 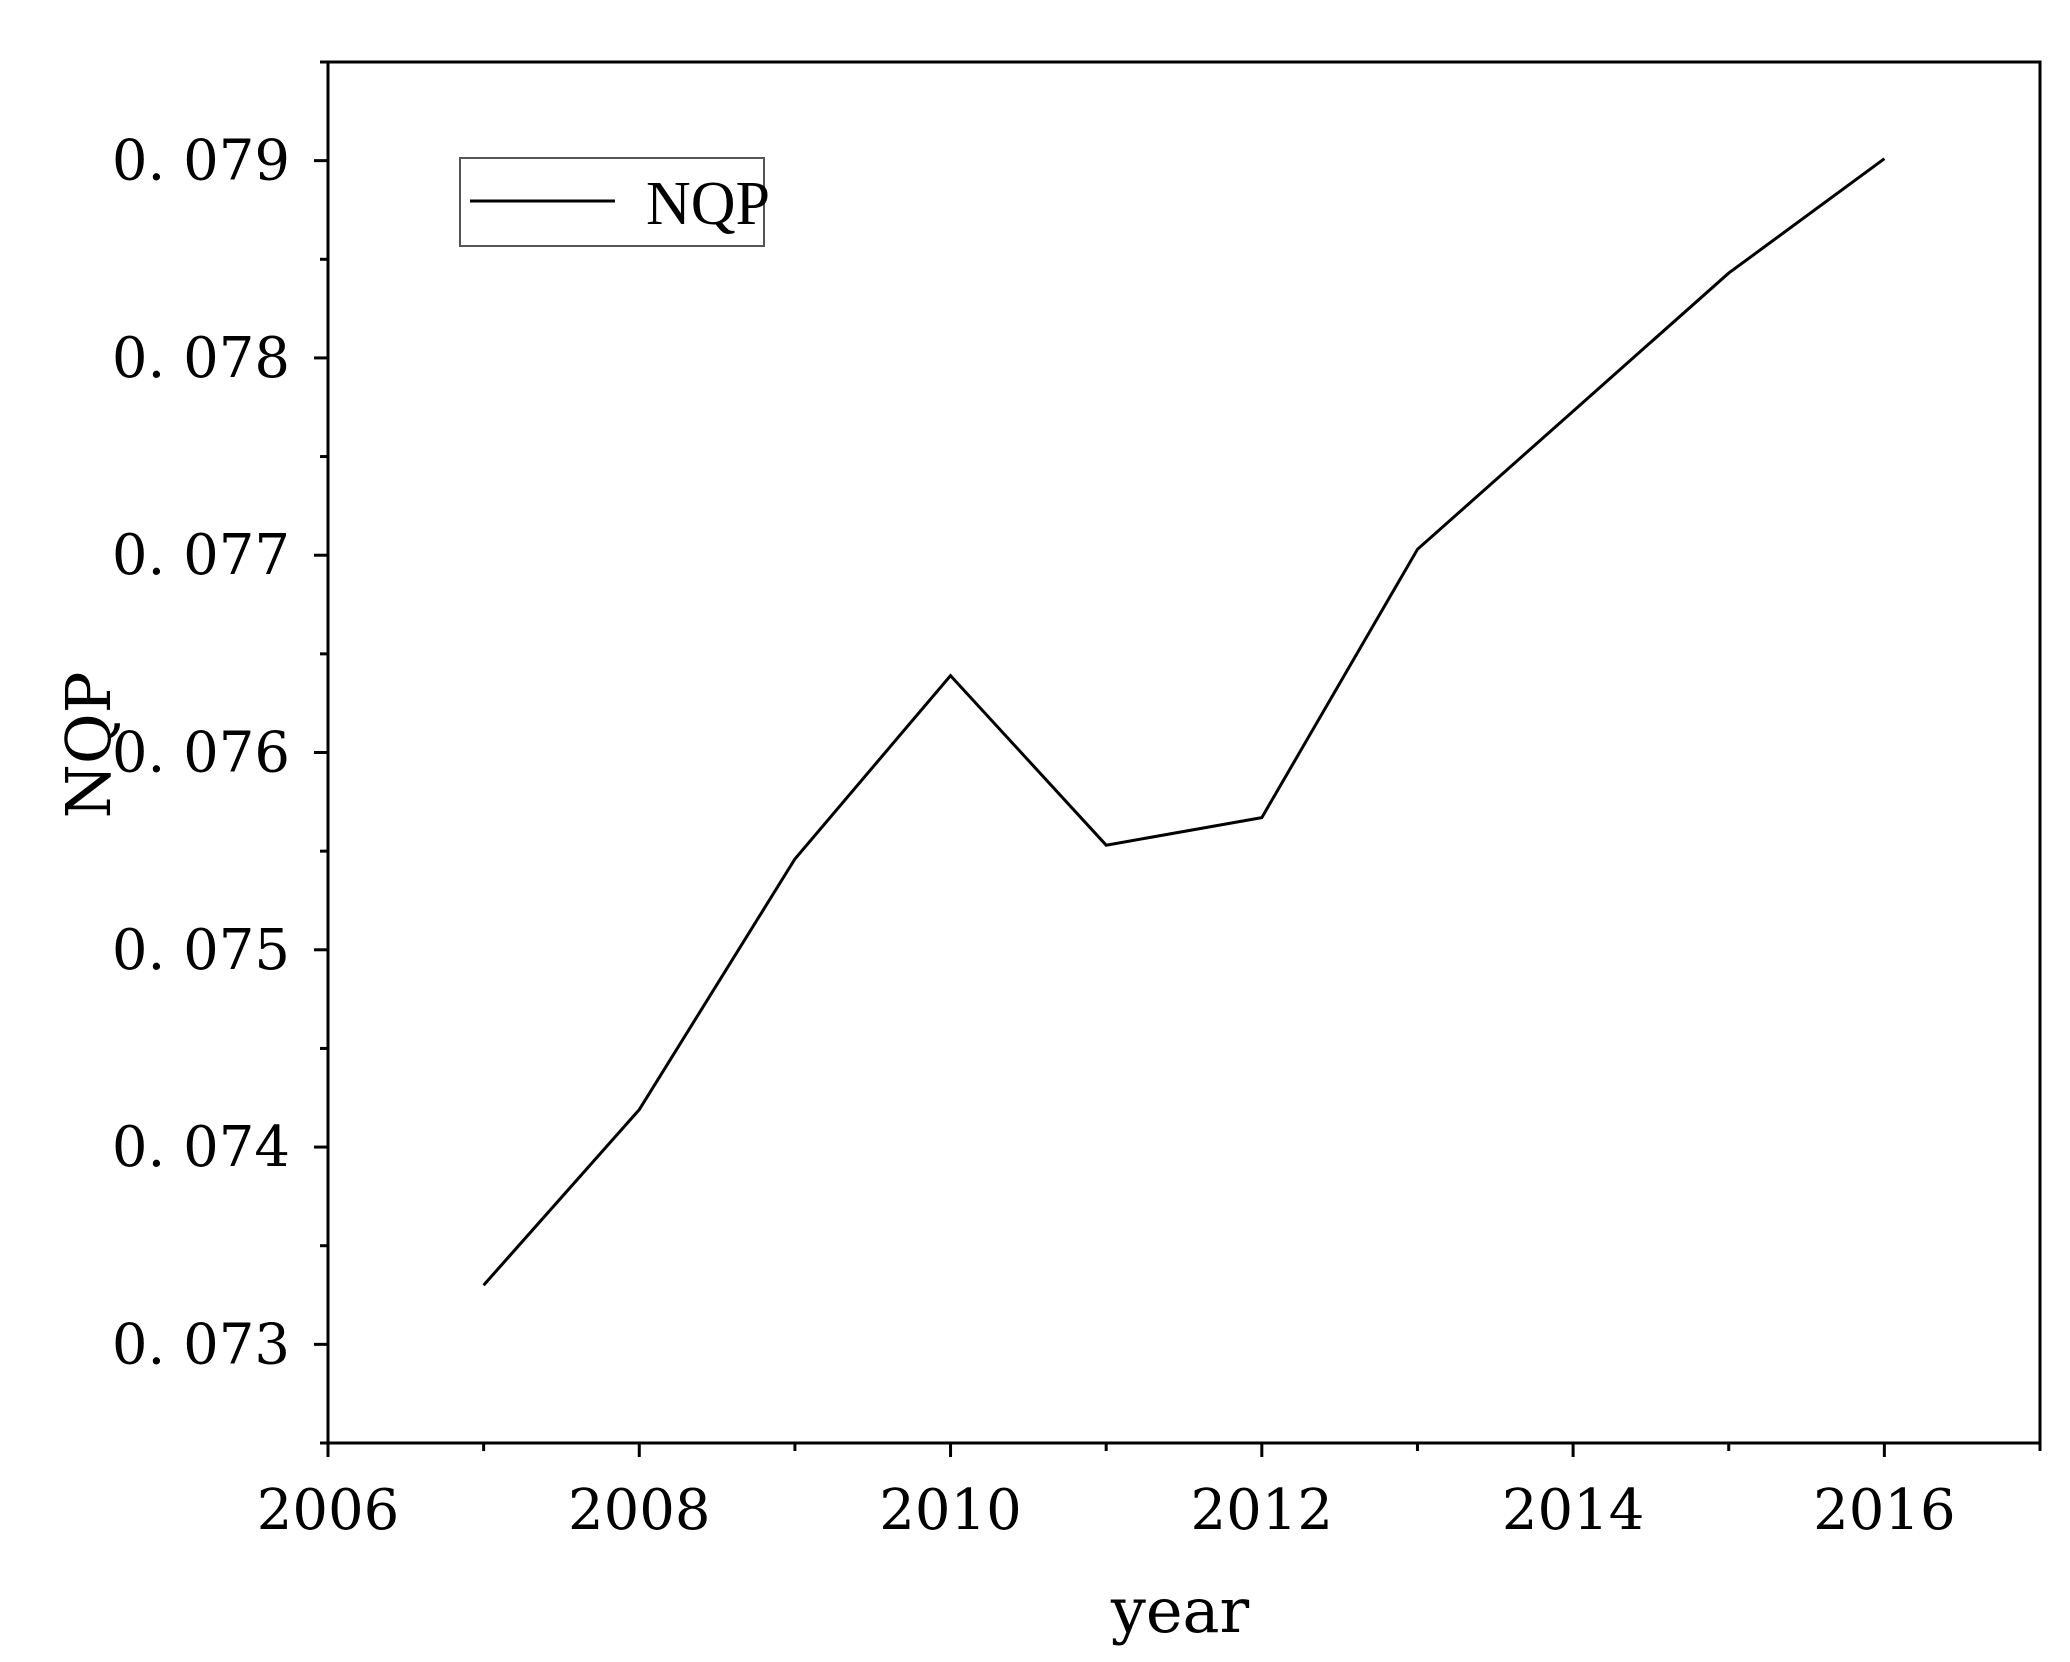 I want to click on y-tick-label: 0. 078, so click(x=201, y=358).